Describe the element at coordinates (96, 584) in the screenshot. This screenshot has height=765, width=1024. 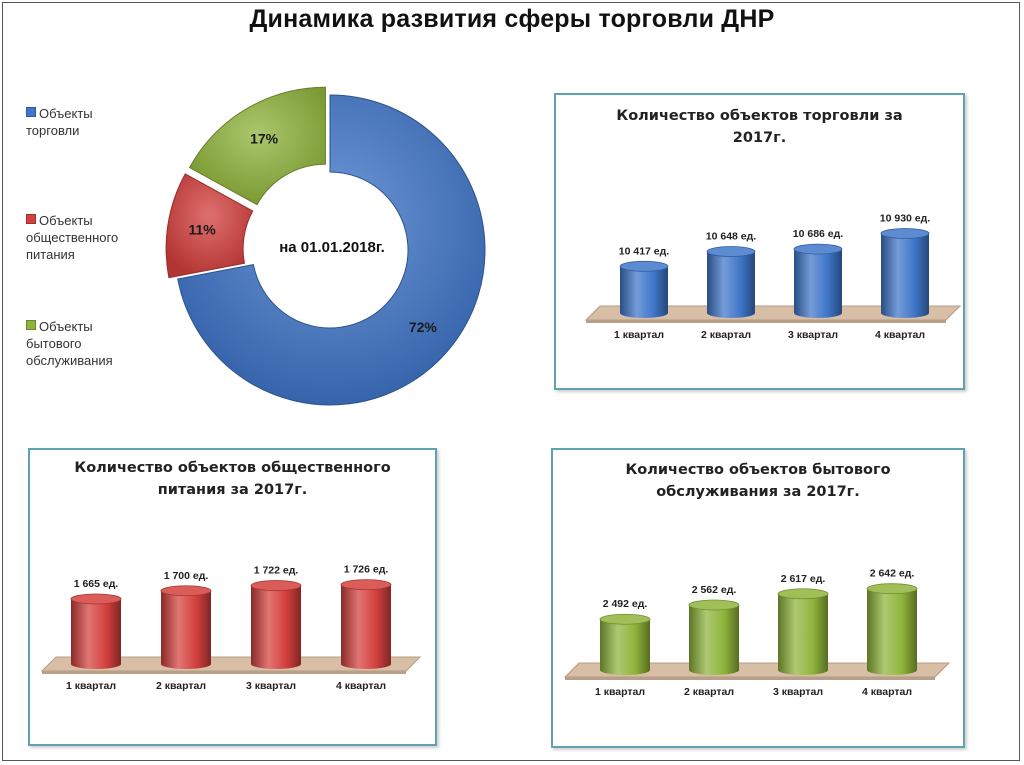
I see `bar-value-label: 1 665 ед.` at that location.